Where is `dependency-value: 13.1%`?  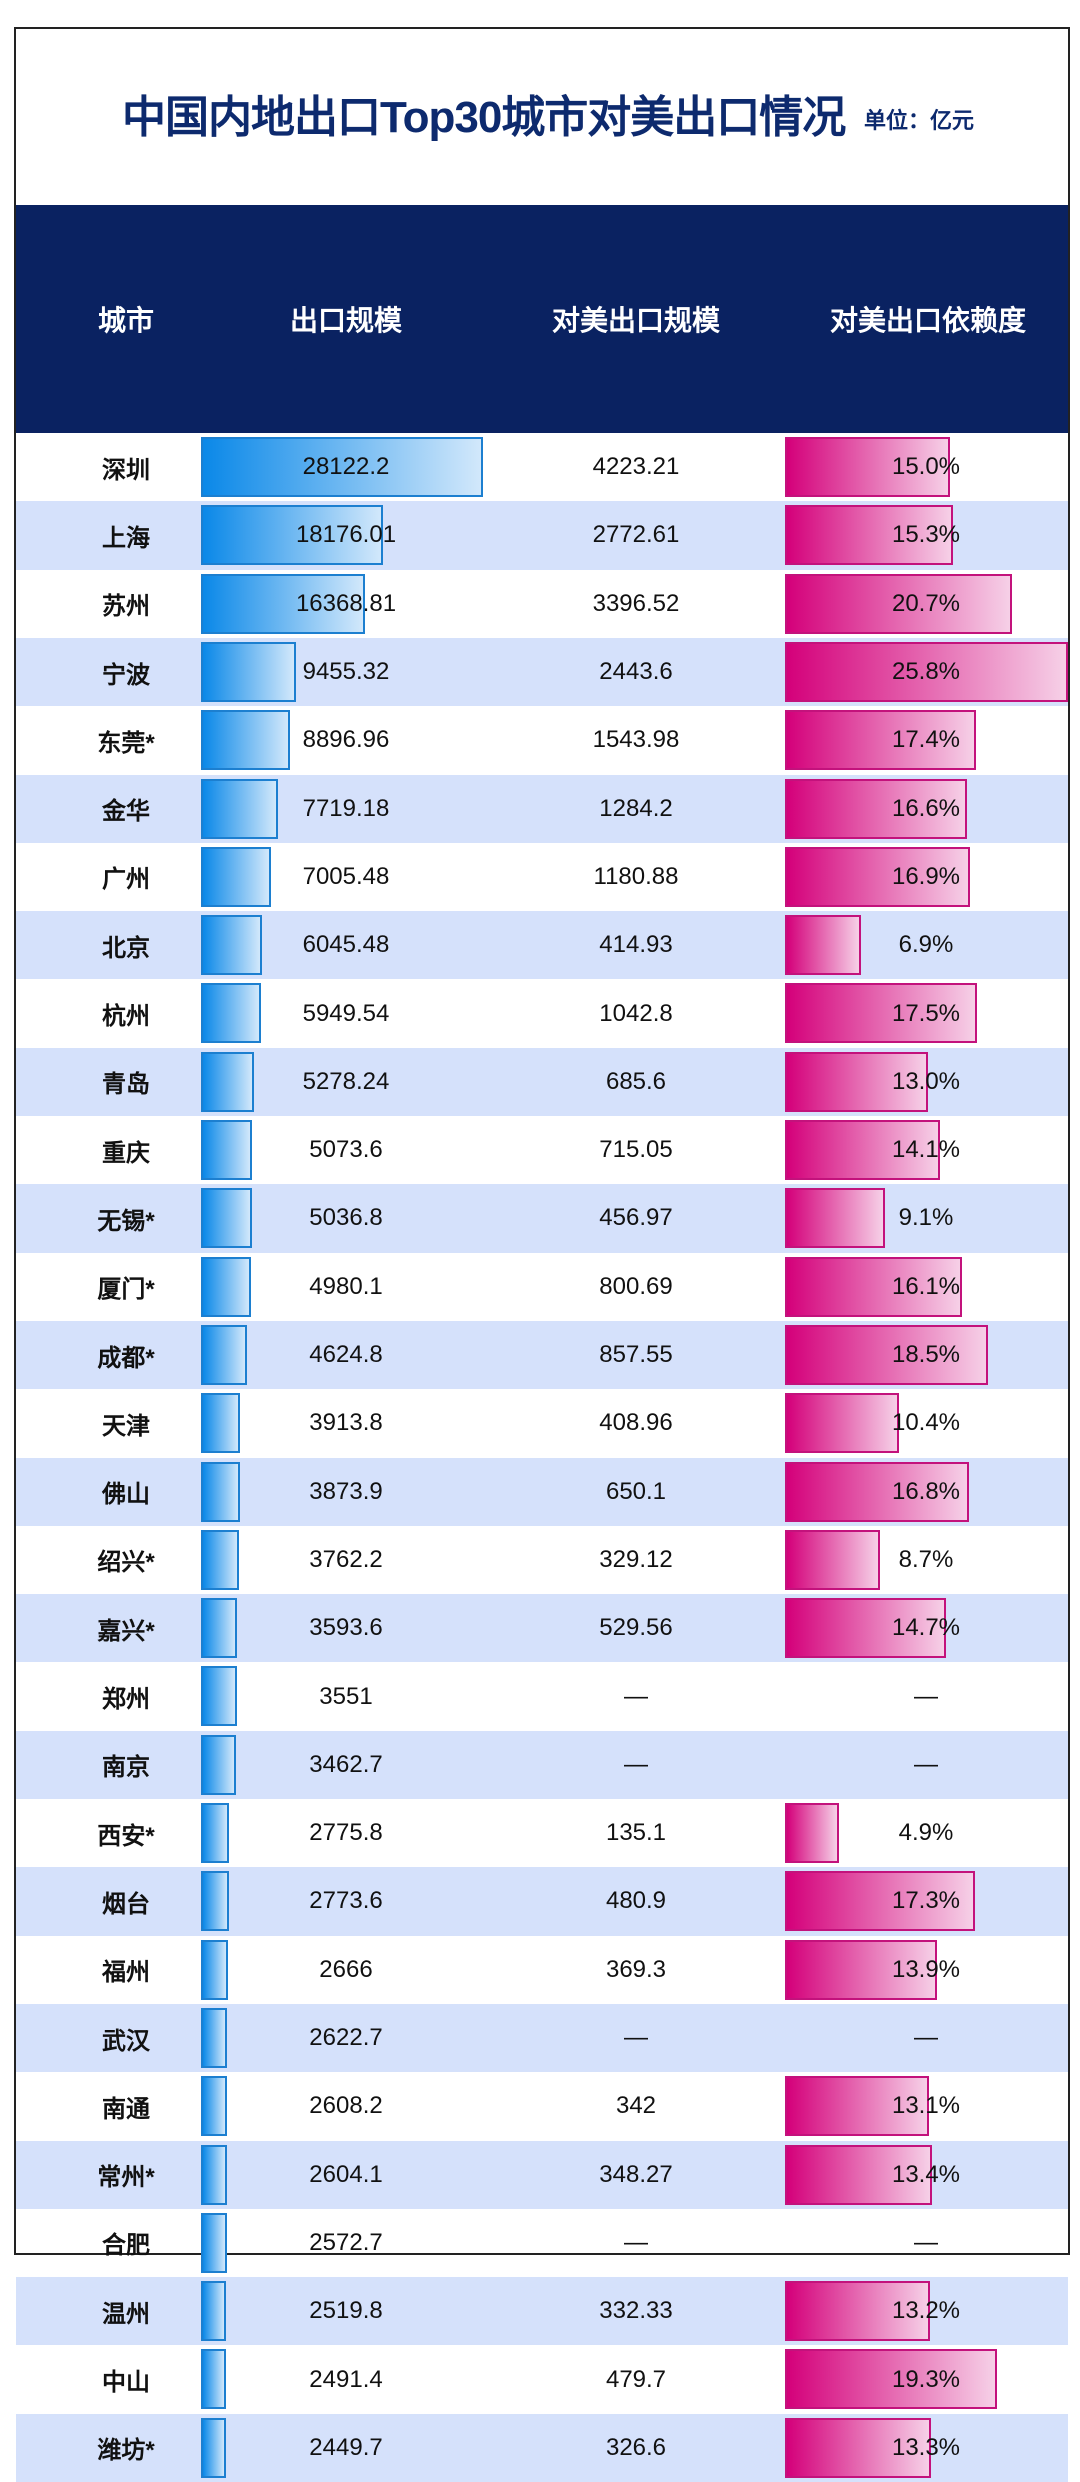 dependency-value: 13.1% is located at coordinates (926, 2106).